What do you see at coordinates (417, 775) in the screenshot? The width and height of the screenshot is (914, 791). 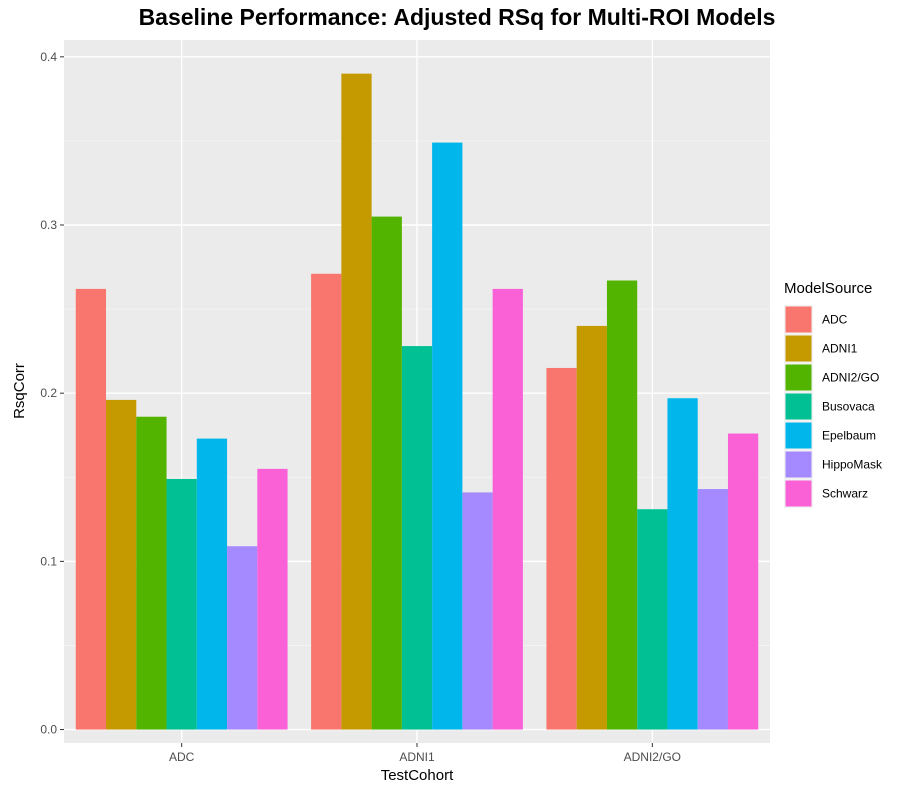 I see `x-axis-title: TestCohort` at bounding box center [417, 775].